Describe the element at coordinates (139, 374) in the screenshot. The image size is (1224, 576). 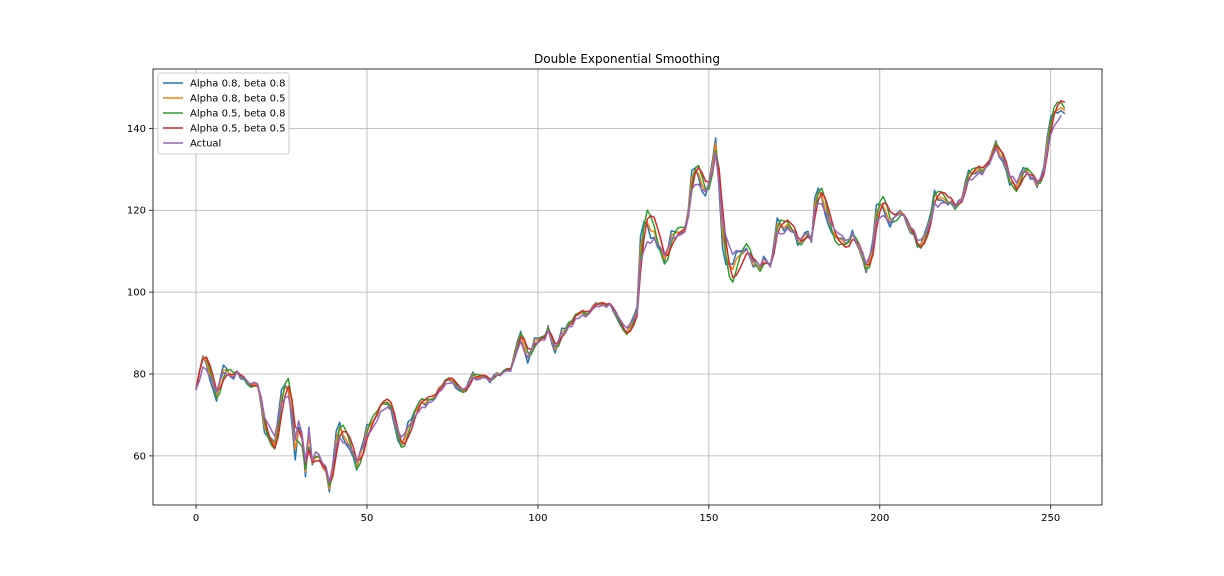
I see `y-tick-label: 80` at that location.